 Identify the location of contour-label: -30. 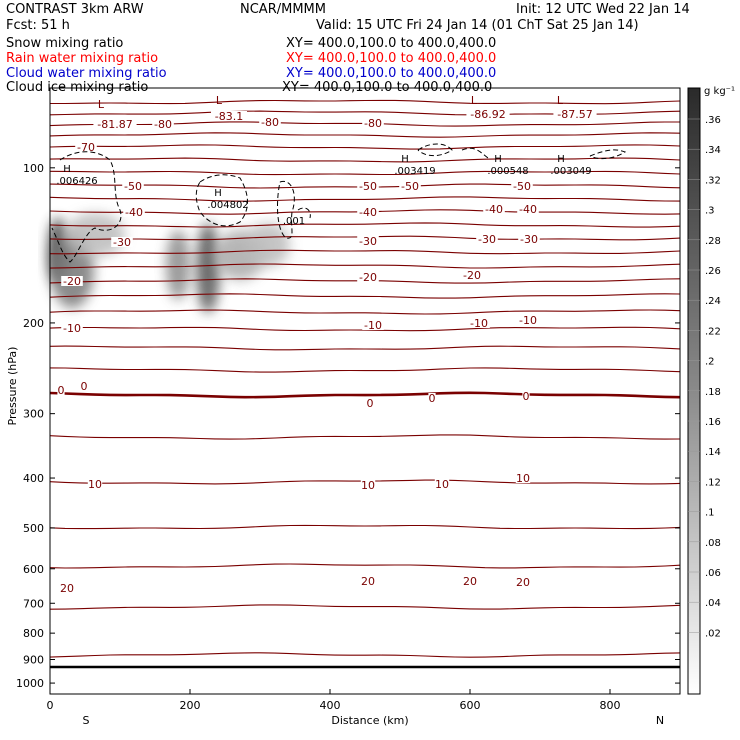
(122, 242).